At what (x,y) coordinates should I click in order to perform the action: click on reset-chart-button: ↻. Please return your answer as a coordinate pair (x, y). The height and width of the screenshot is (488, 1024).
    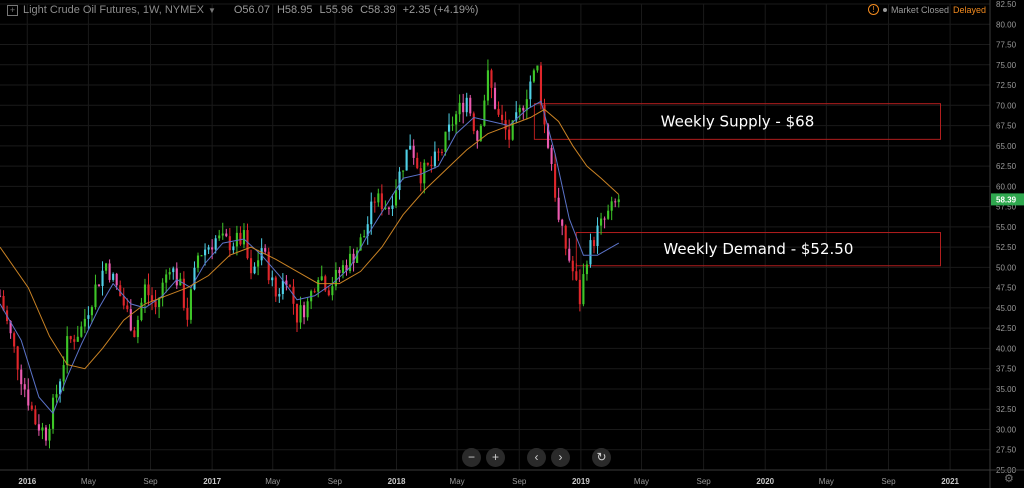
    Looking at the image, I should click on (601, 457).